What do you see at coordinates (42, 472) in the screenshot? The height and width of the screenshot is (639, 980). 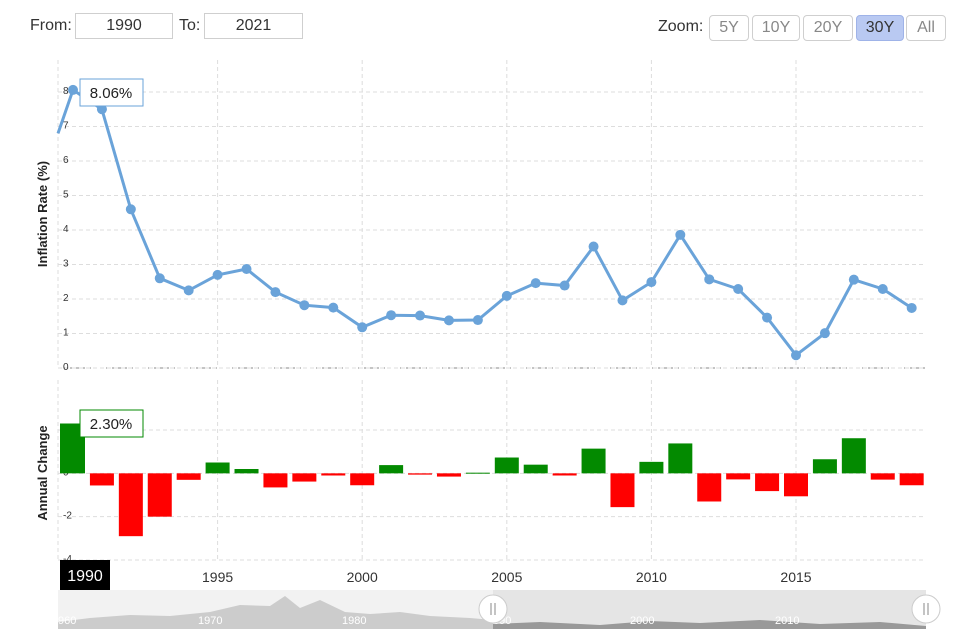 I see `bottom-y-axis-title: Annual Change` at bounding box center [42, 472].